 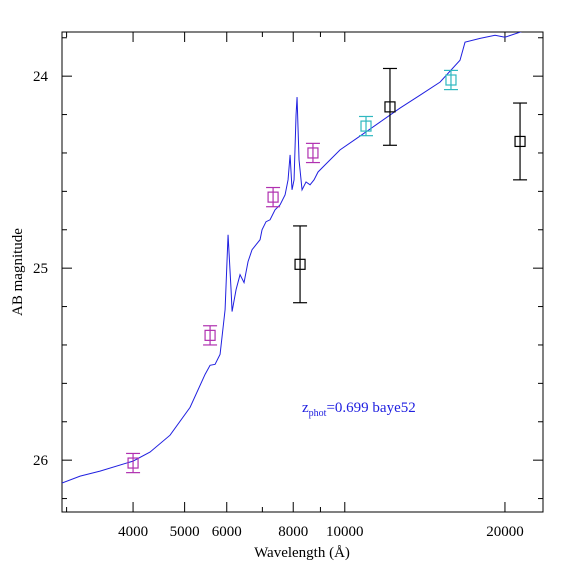 I want to click on x-tick-label: 6000, so click(x=227, y=532).